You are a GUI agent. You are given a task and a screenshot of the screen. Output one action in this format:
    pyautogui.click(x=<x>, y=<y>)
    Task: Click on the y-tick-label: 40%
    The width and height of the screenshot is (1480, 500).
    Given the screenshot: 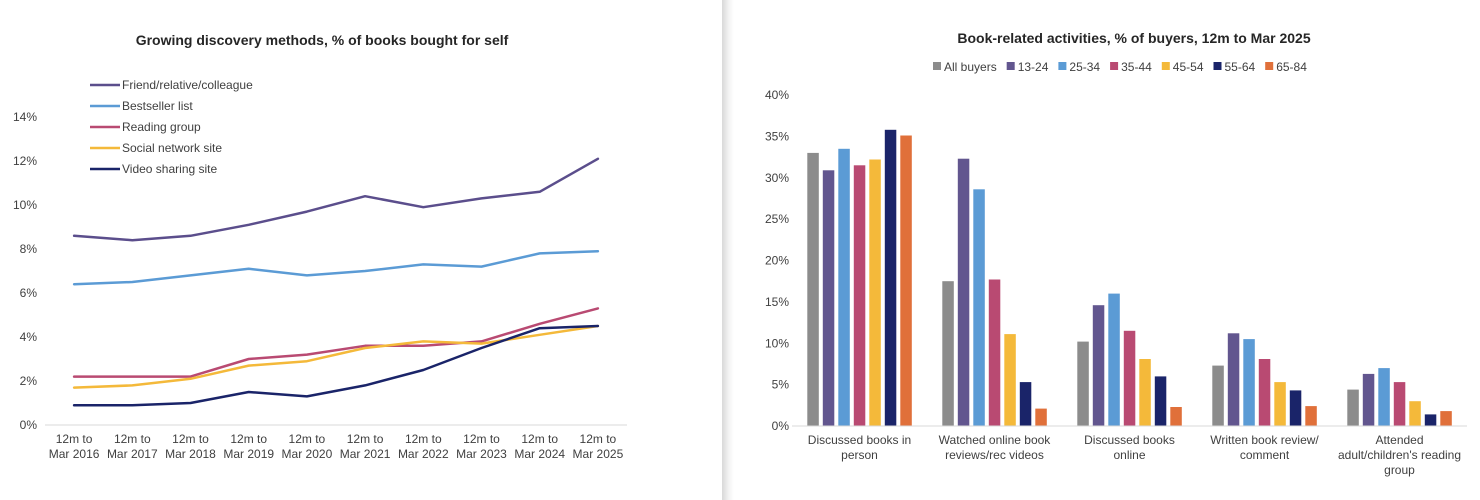 What is the action you would take?
    pyautogui.click(x=777, y=95)
    